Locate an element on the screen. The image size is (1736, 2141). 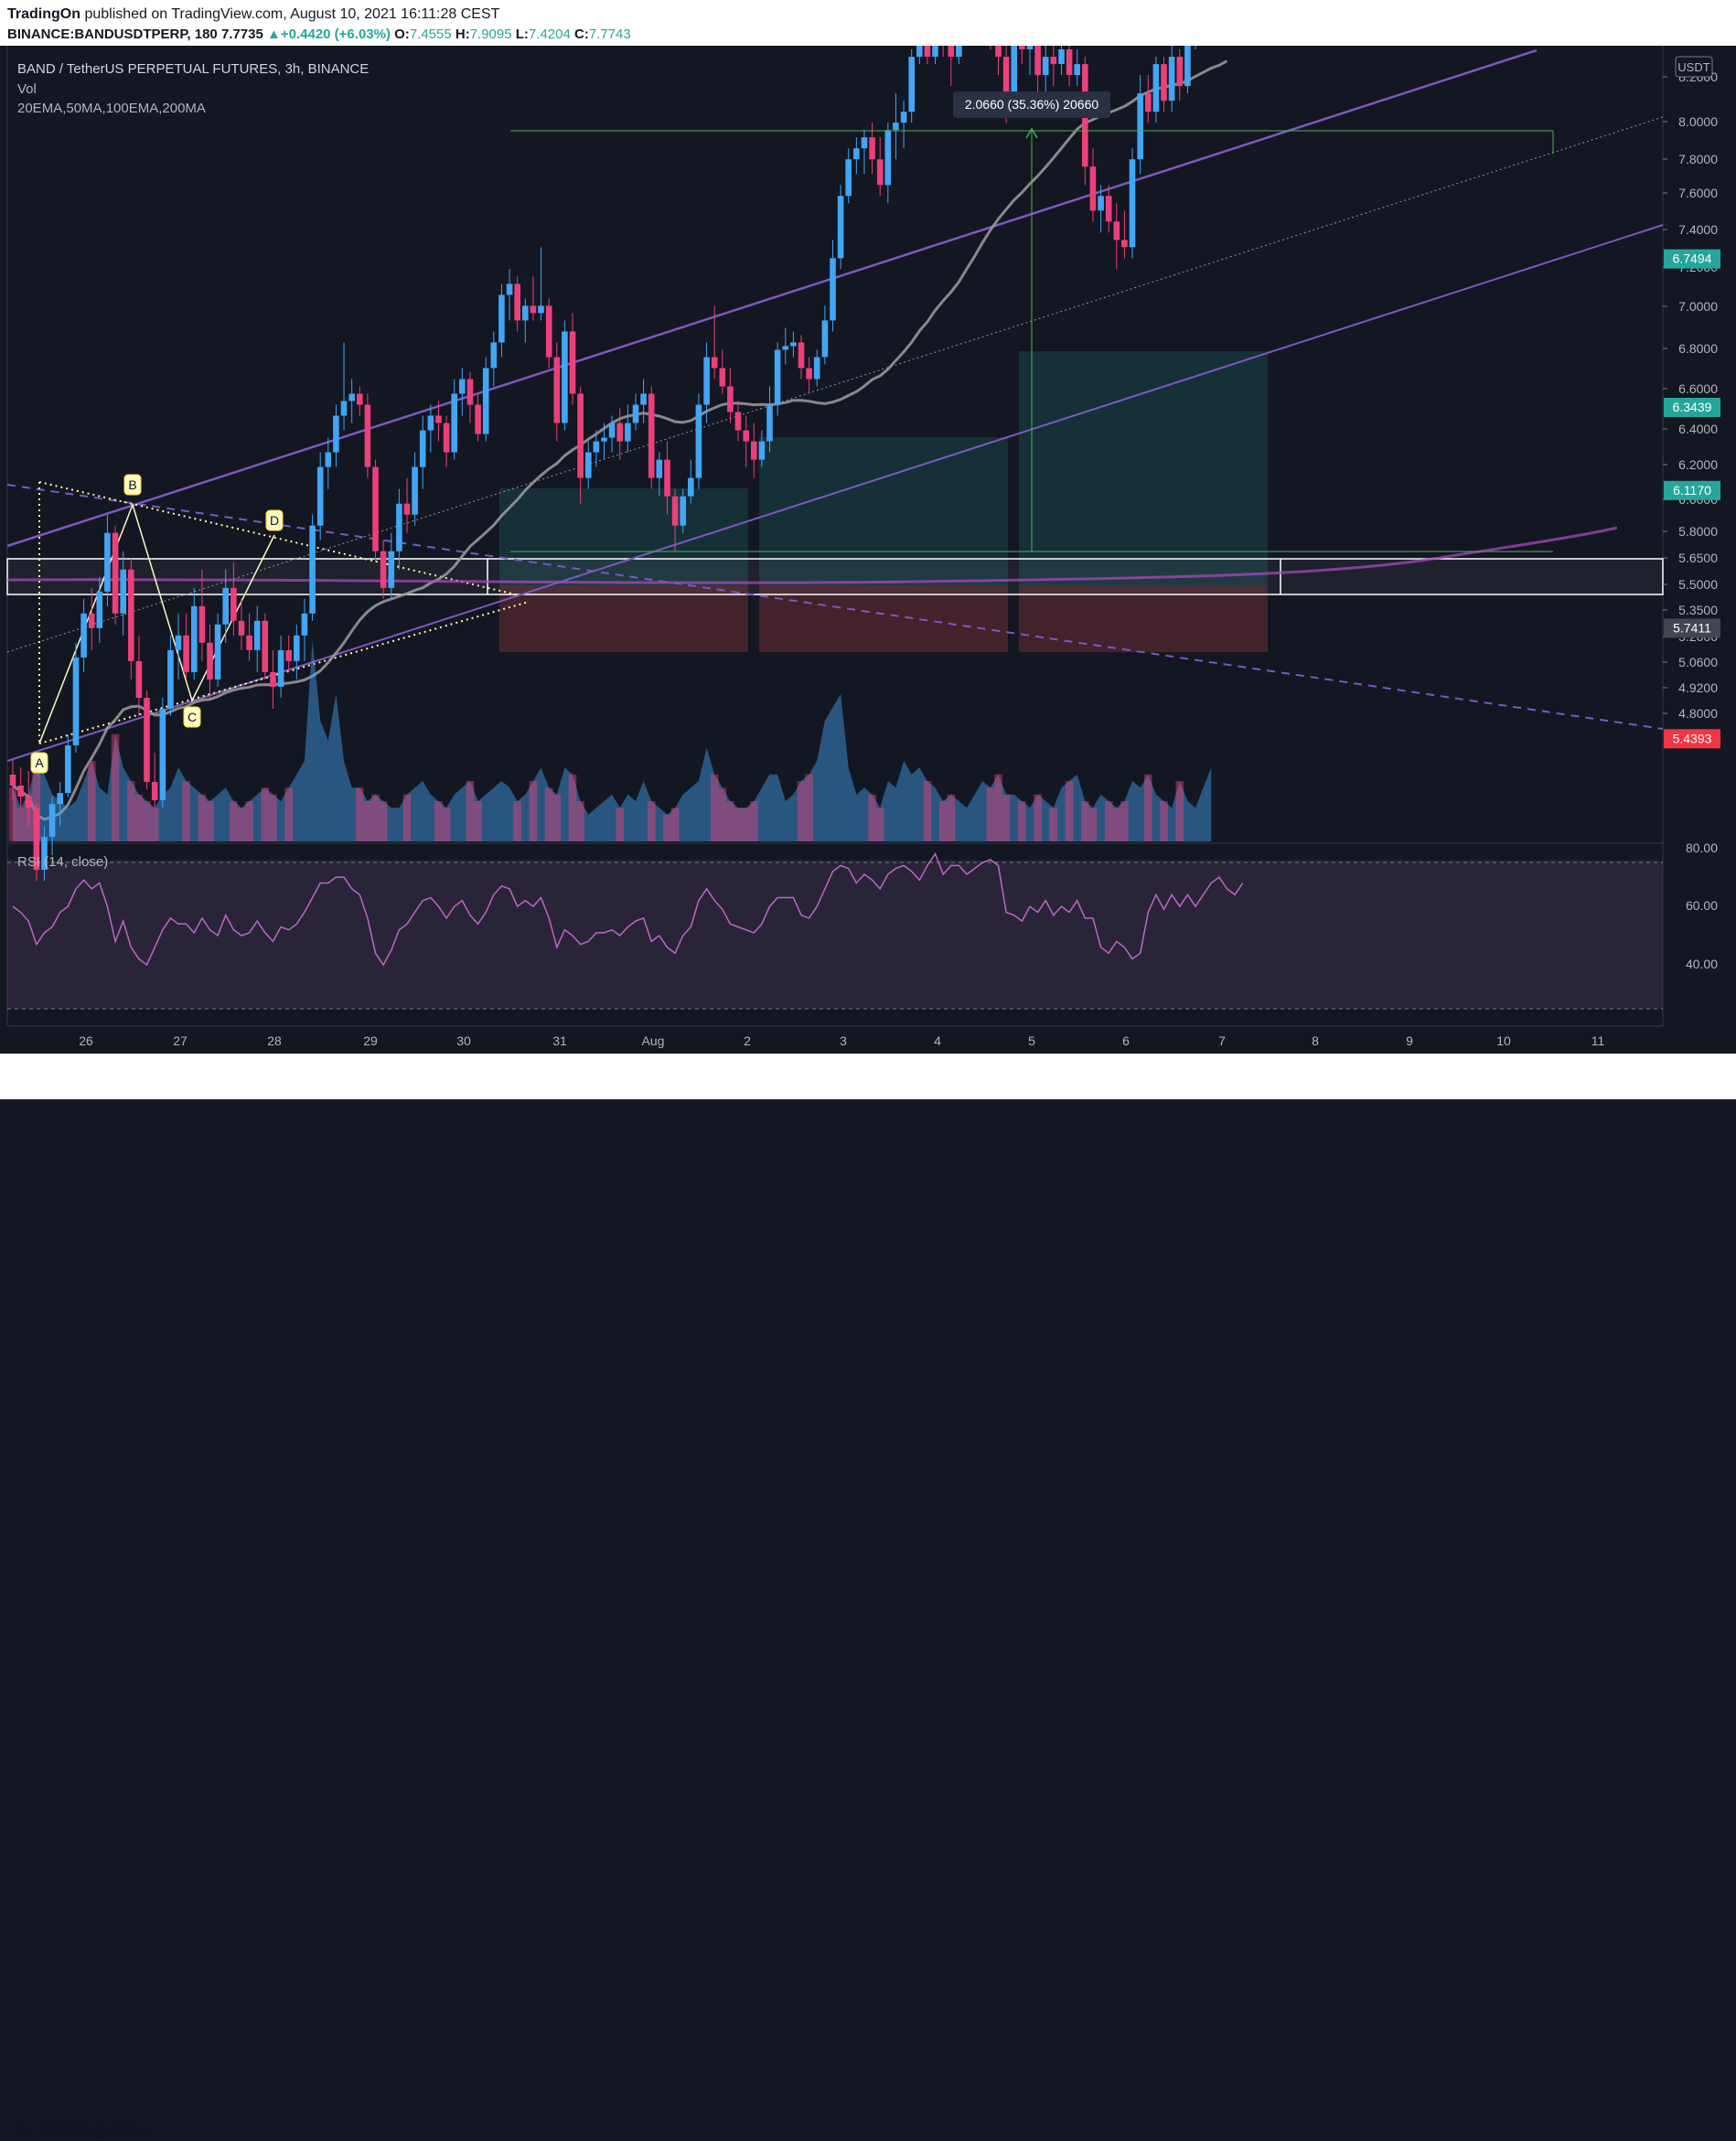
pattern-label-a: A is located at coordinates (39, 762).